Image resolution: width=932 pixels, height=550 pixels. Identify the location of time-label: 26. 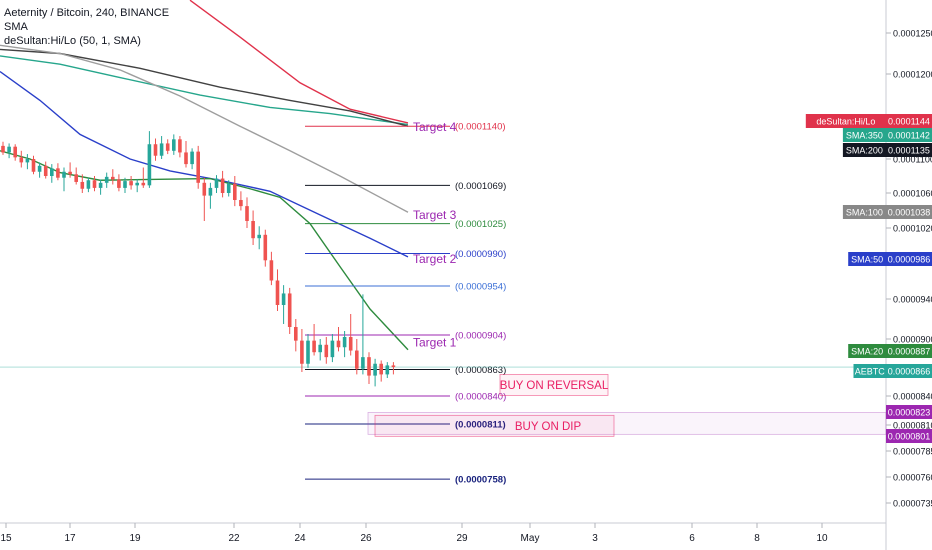
(366, 538).